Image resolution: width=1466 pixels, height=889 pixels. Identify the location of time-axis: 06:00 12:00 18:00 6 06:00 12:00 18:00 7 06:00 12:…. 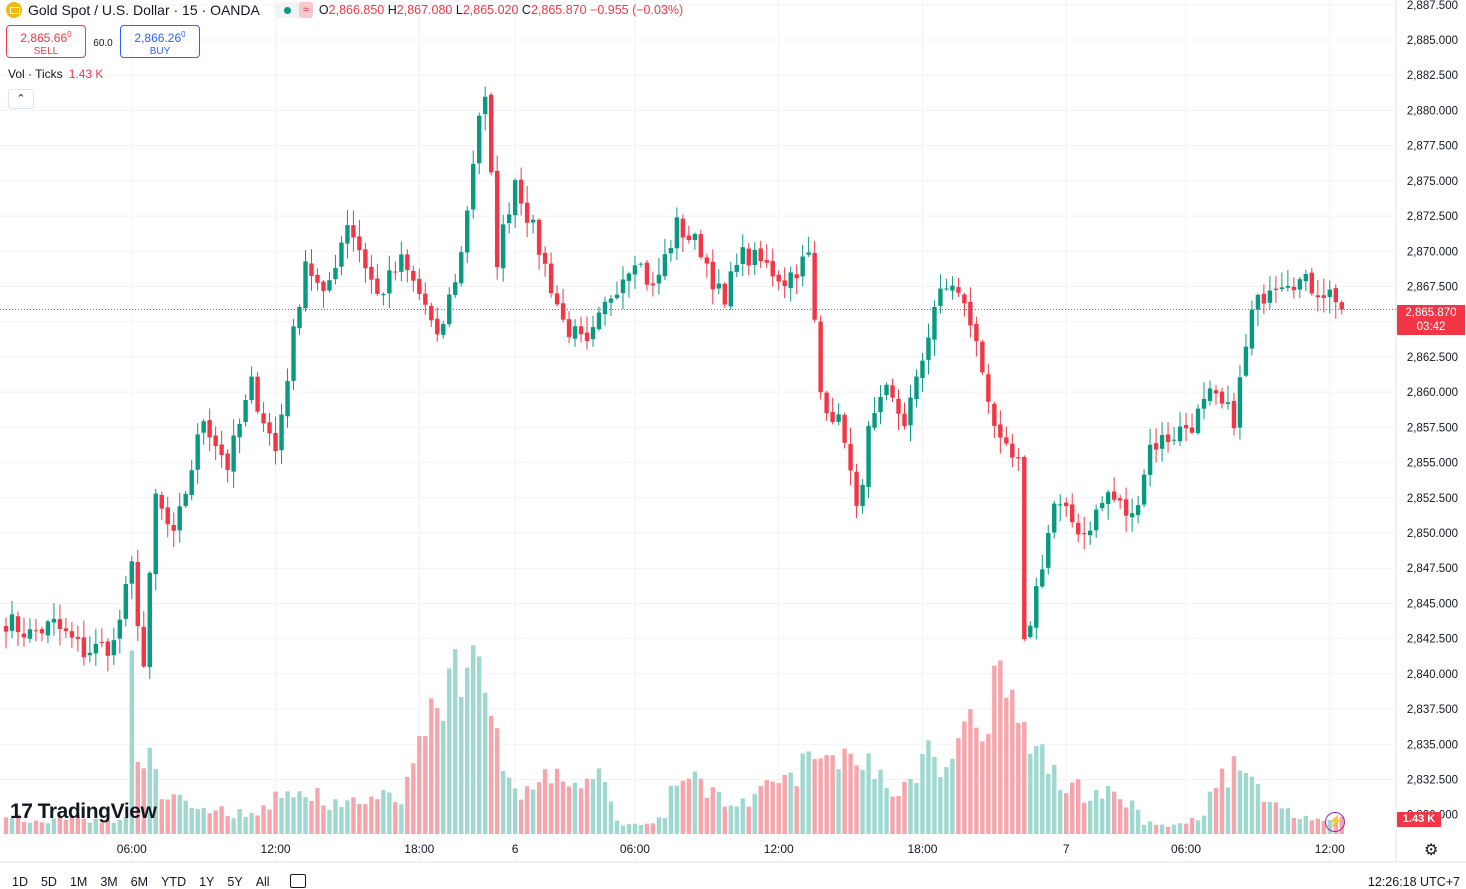
(731, 849).